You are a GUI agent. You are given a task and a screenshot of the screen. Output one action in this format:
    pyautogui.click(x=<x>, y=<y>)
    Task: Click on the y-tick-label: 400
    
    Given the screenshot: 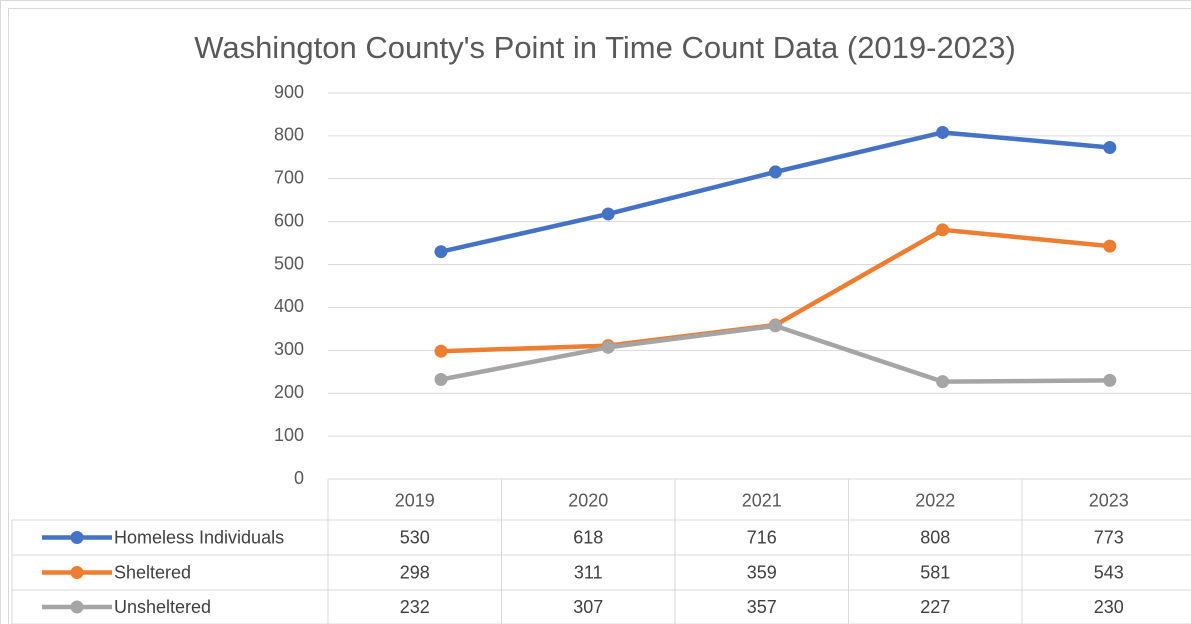 What is the action you would take?
    pyautogui.click(x=289, y=306)
    